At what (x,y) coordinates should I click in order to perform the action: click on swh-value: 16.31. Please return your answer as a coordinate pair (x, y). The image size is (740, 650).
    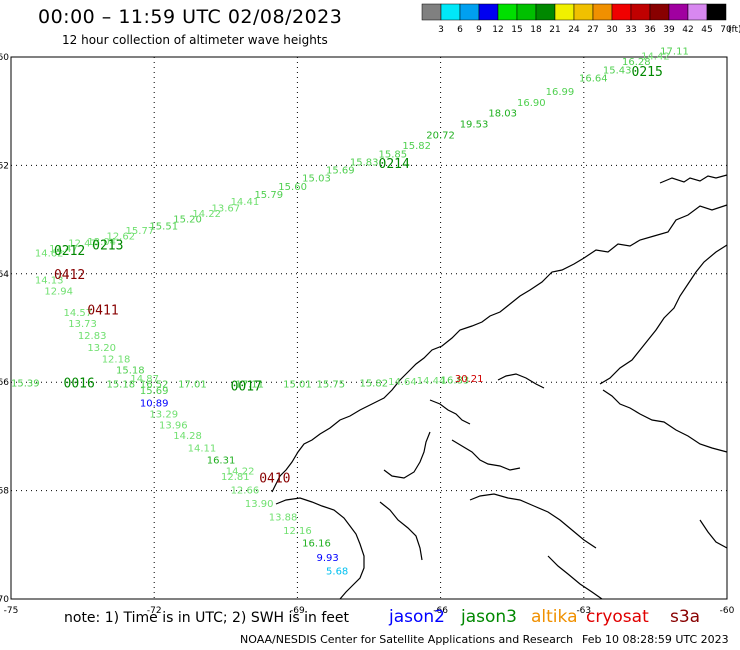
    Looking at the image, I should click on (221, 461).